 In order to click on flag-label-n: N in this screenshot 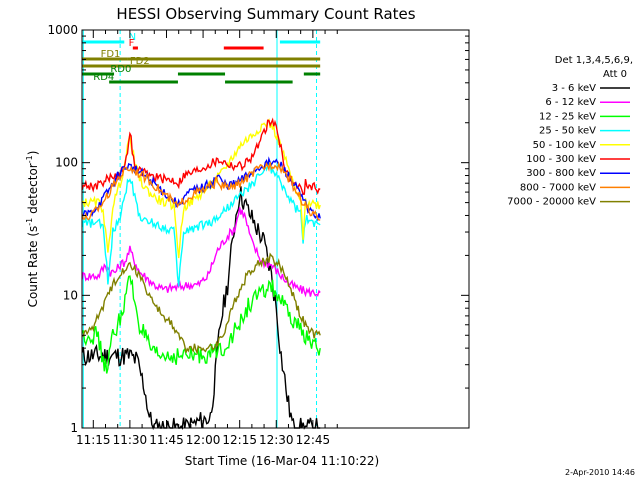, I will do `click(132, 37)`.